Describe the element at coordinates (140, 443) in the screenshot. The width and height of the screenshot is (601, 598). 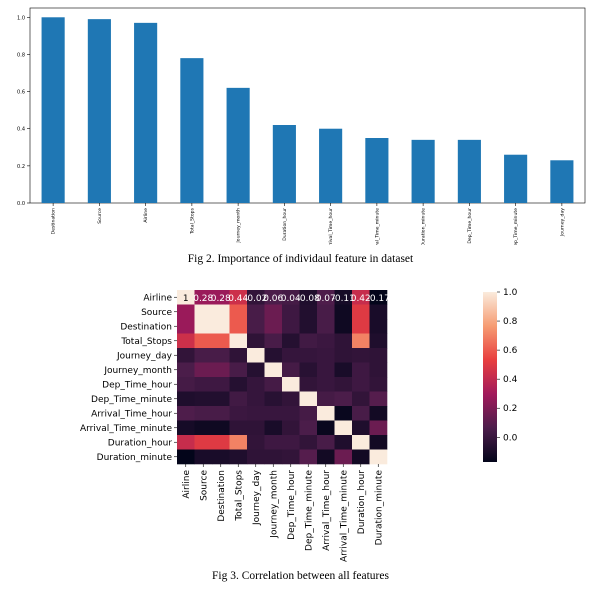
I see `row-label: Duration_hour` at that location.